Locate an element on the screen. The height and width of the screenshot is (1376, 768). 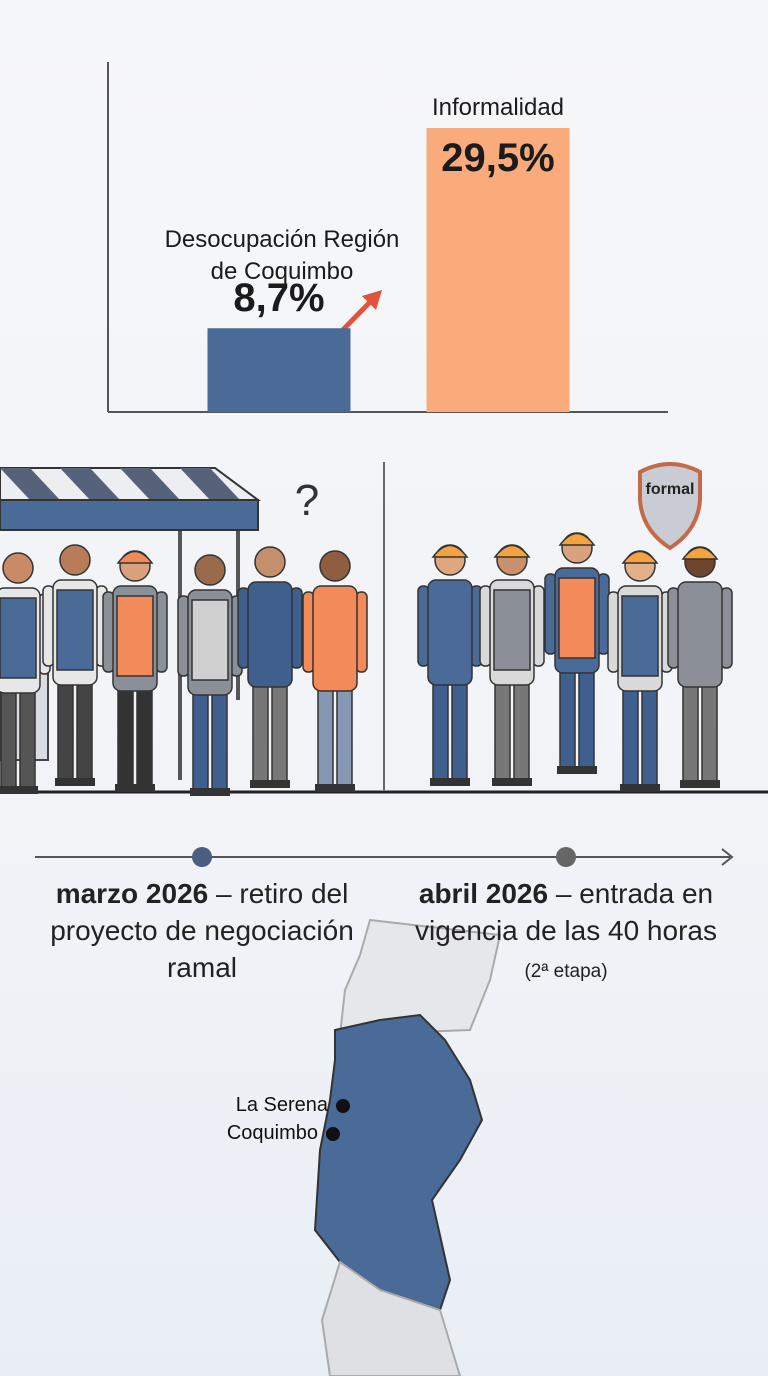
event-date: abril 2026 is located at coordinates (483, 893).